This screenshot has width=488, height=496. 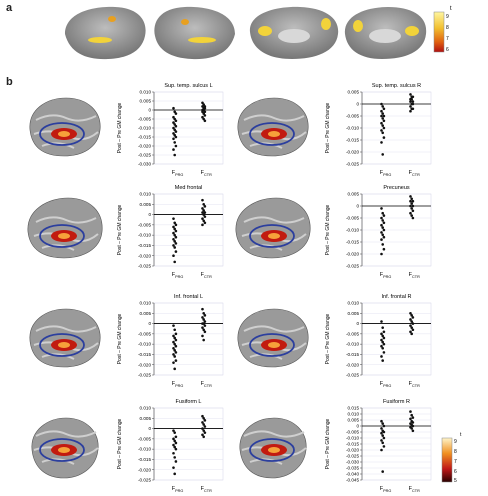 I want to click on y-tick-label: 0.015, so click(x=354, y=408).